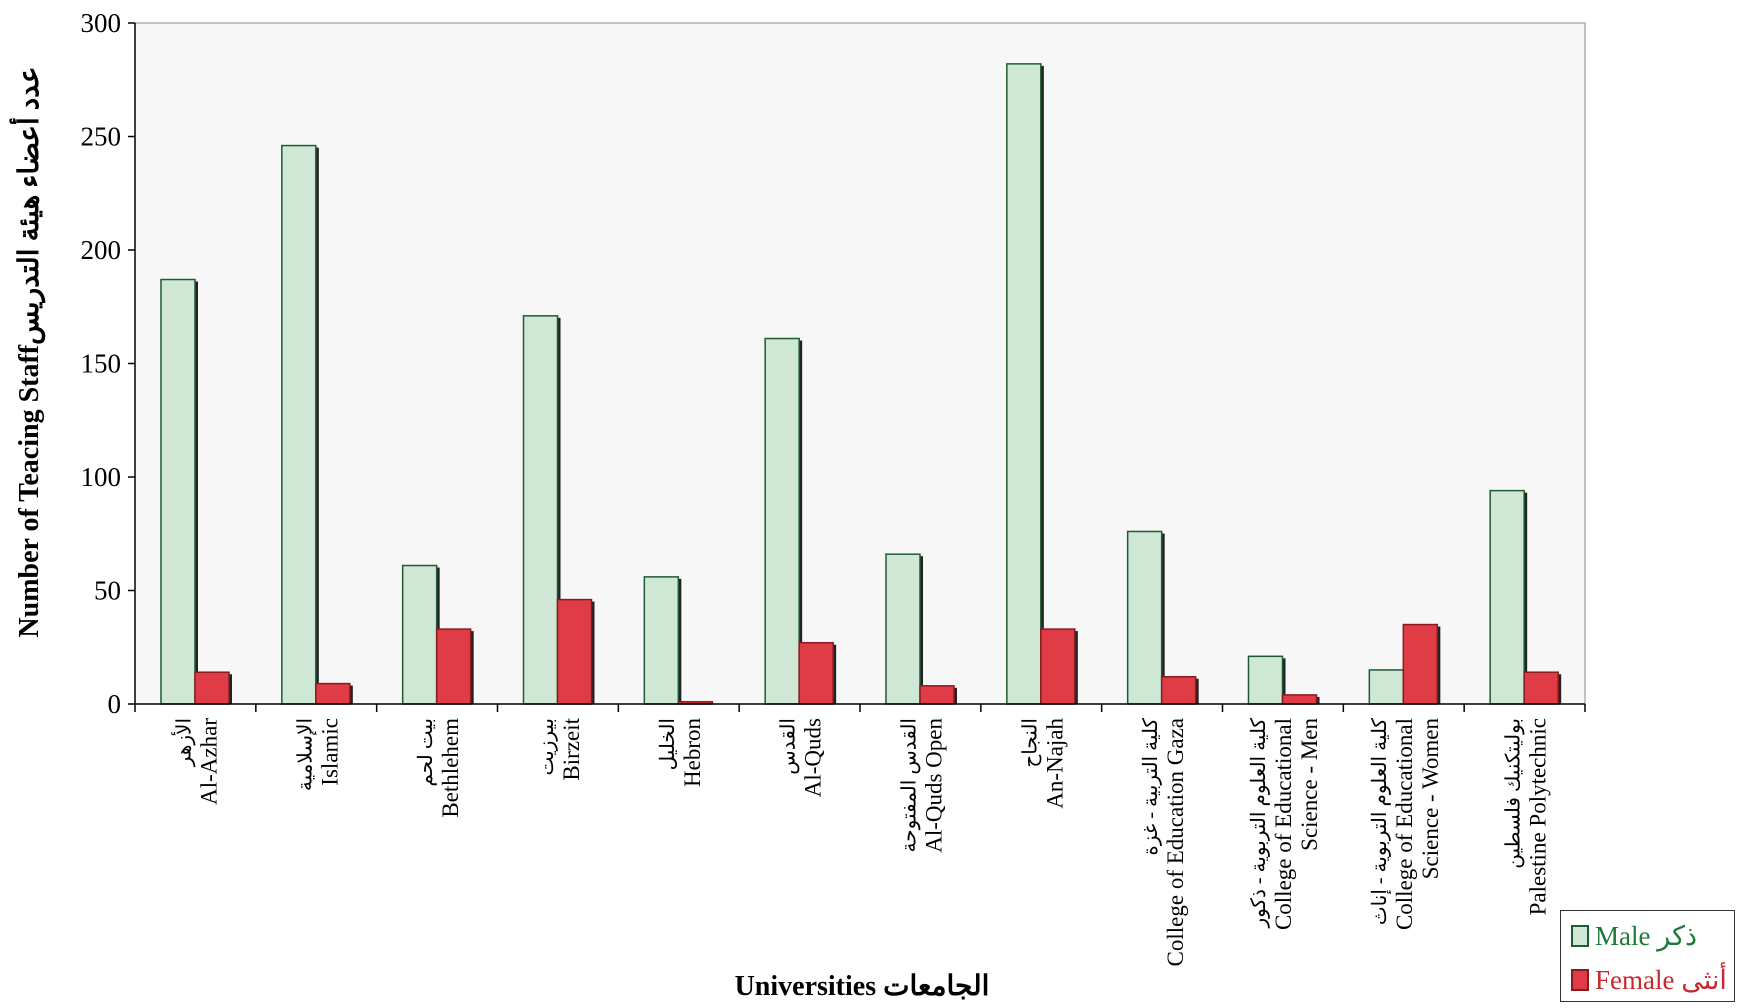 Image resolution: width=1737 pixels, height=1008 pixels. I want to click on legend-label-female: Female أنثى, so click(1661, 980).